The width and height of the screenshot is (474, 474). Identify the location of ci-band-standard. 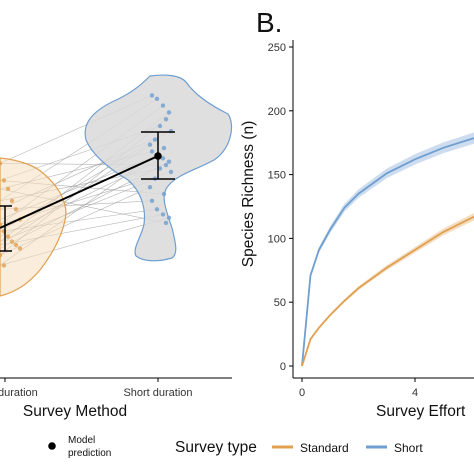
(388, 289).